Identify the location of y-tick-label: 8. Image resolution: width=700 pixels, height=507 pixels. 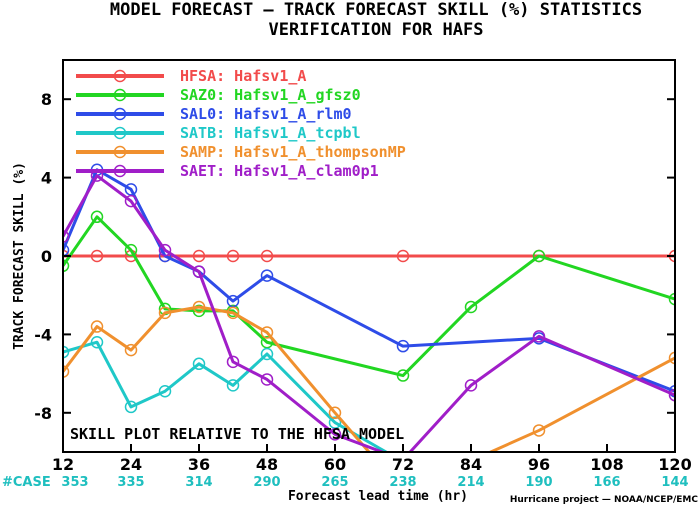
(46, 99).